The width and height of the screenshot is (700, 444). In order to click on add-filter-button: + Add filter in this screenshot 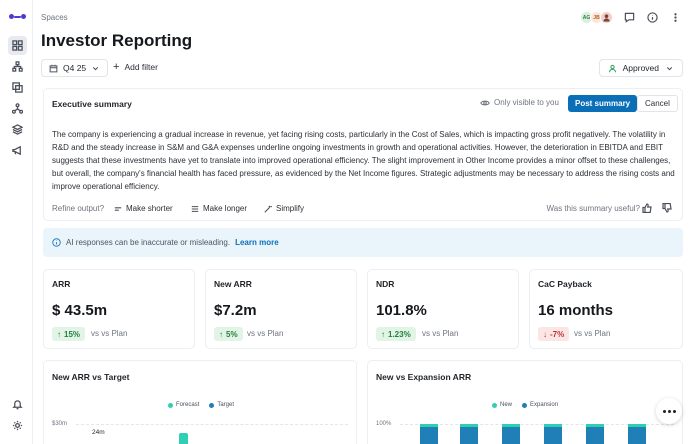, I will do `click(135, 66)`.